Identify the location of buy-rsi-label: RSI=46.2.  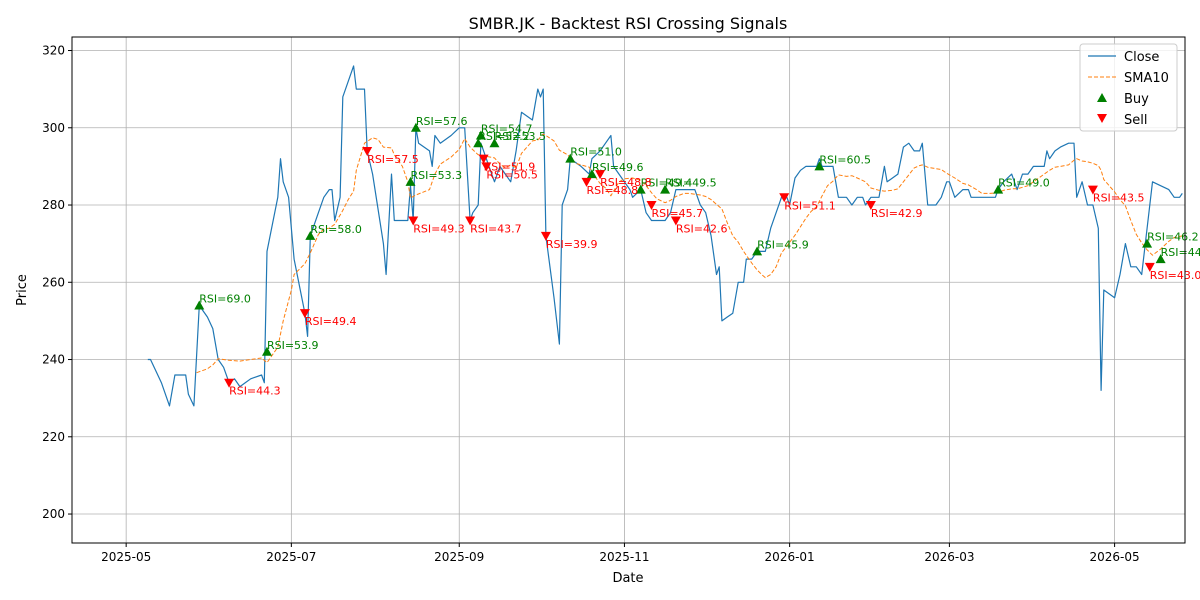
(1173, 237).